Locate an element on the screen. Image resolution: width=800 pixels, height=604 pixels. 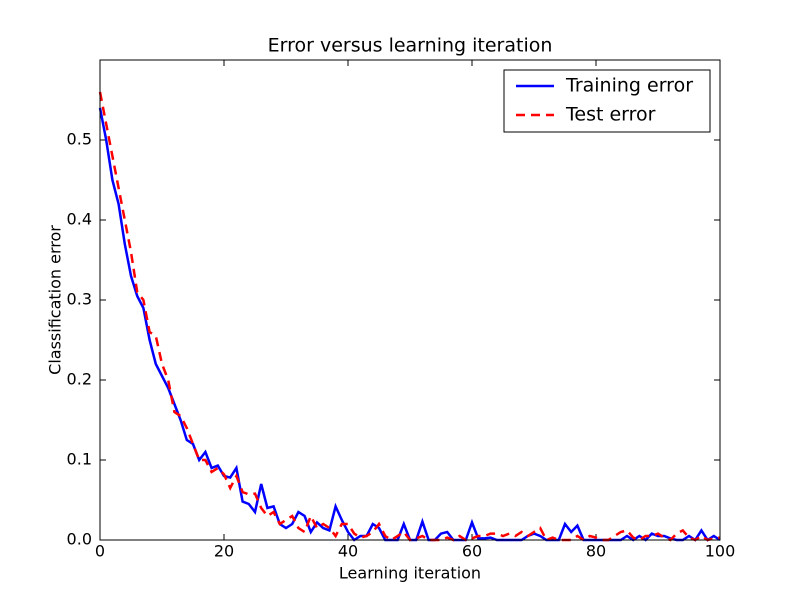
x-axis-label: Learning iteration is located at coordinates (410, 573).